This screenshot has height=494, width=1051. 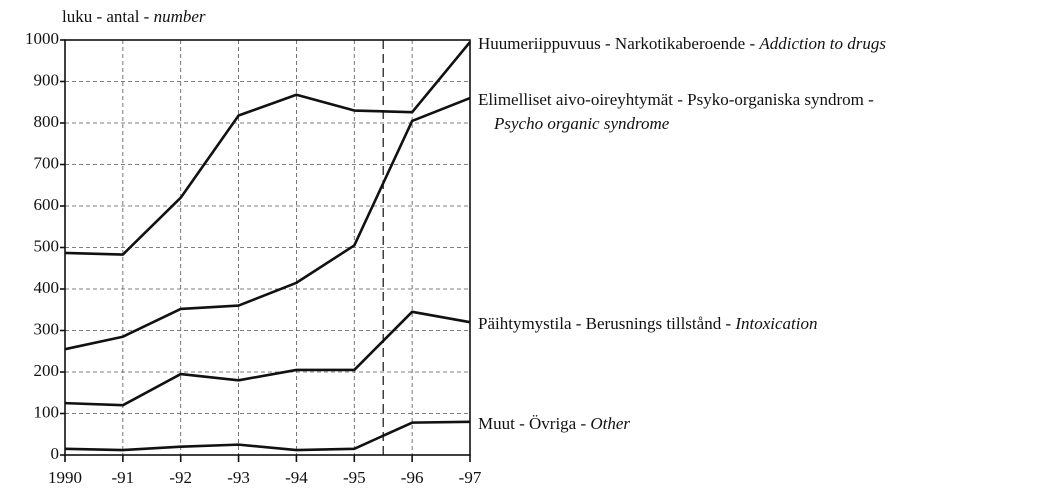 What do you see at coordinates (822, 43) in the screenshot?
I see `series-name-en: Addiction to drugs` at bounding box center [822, 43].